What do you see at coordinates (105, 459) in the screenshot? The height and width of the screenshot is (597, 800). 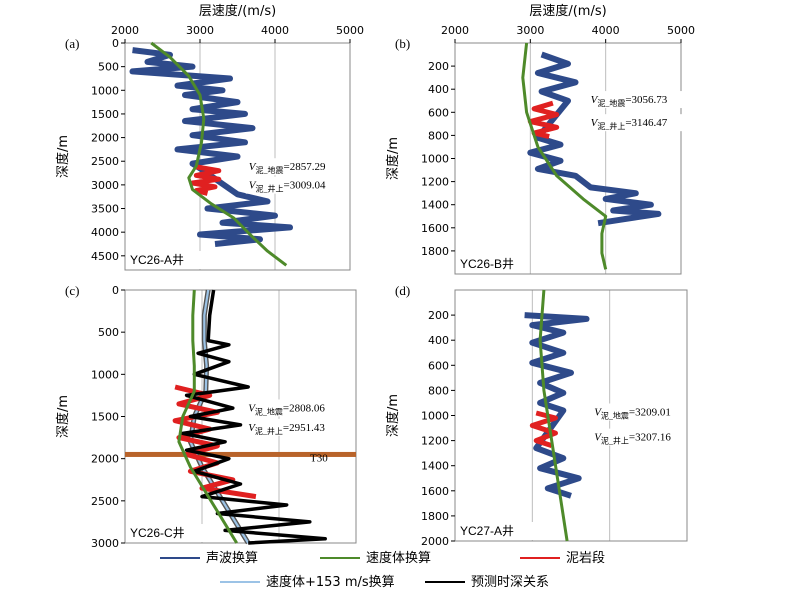 I see `y-tick-label: 2000` at bounding box center [105, 459].